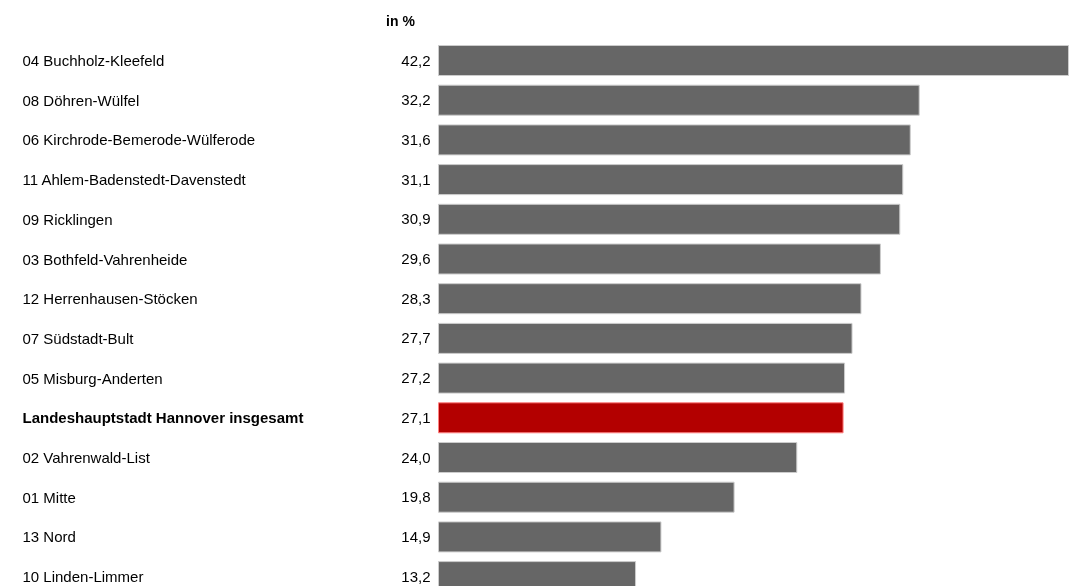 The width and height of the screenshot is (1081, 586). Describe the element at coordinates (93, 60) in the screenshot. I see `y-tick-label: 04 Buchholz-Kleefeld` at that location.